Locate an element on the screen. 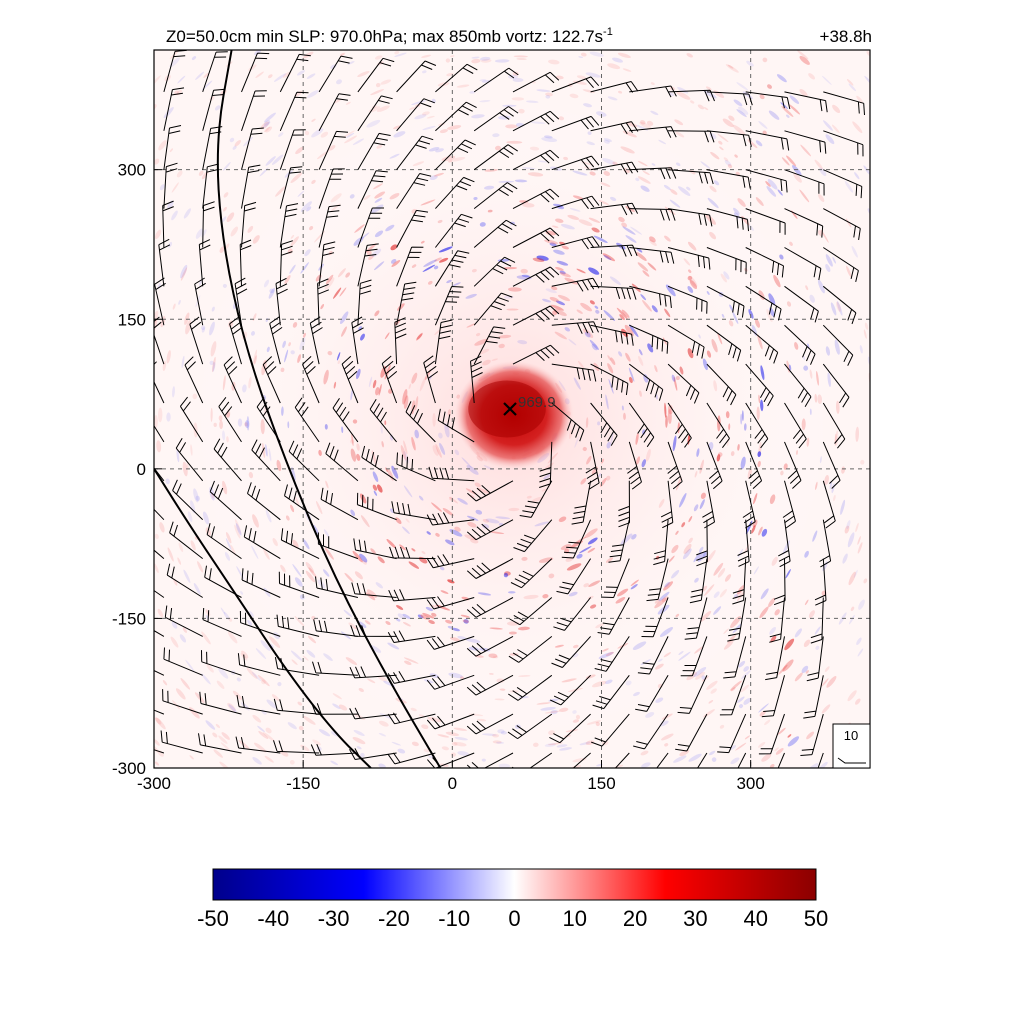 This screenshot has height=1024, width=1024. vortex-core is located at coordinates (514, 415).